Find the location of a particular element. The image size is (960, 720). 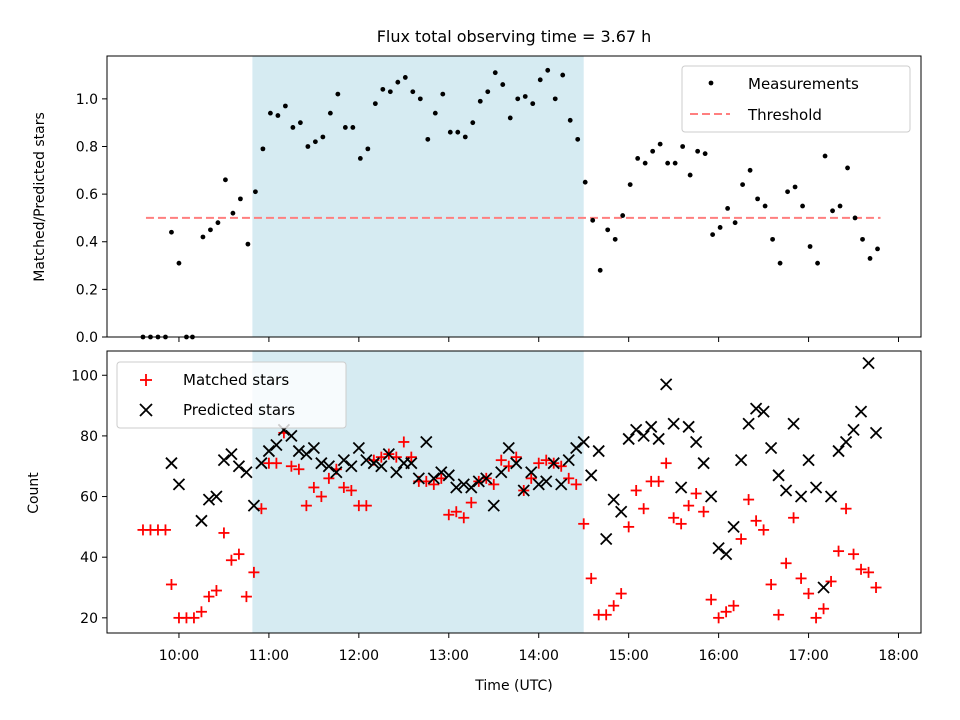

legend-measurements-label: Measurements is located at coordinates (803, 84).